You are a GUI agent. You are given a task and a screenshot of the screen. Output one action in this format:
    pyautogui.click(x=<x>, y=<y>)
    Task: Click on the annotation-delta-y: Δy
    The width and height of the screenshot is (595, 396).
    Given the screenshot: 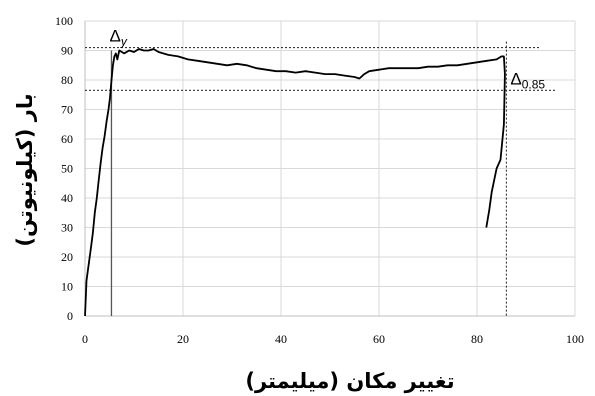 What is the action you would take?
    pyautogui.click(x=118, y=38)
    